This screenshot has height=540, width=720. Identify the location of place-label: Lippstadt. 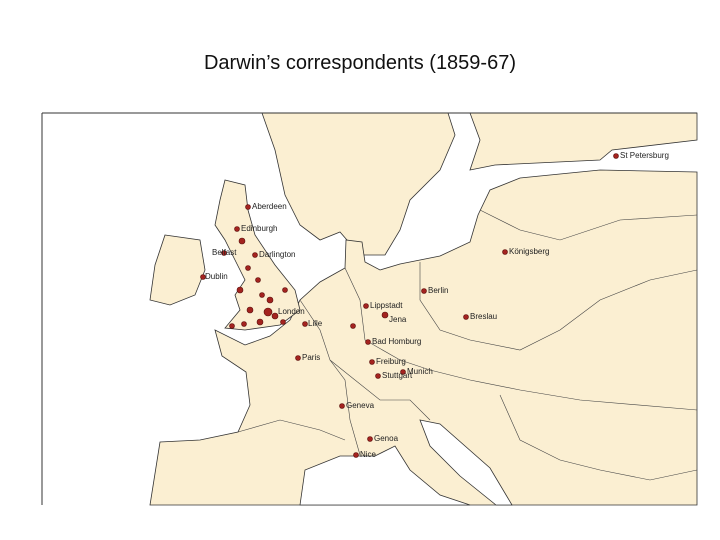
(386, 305).